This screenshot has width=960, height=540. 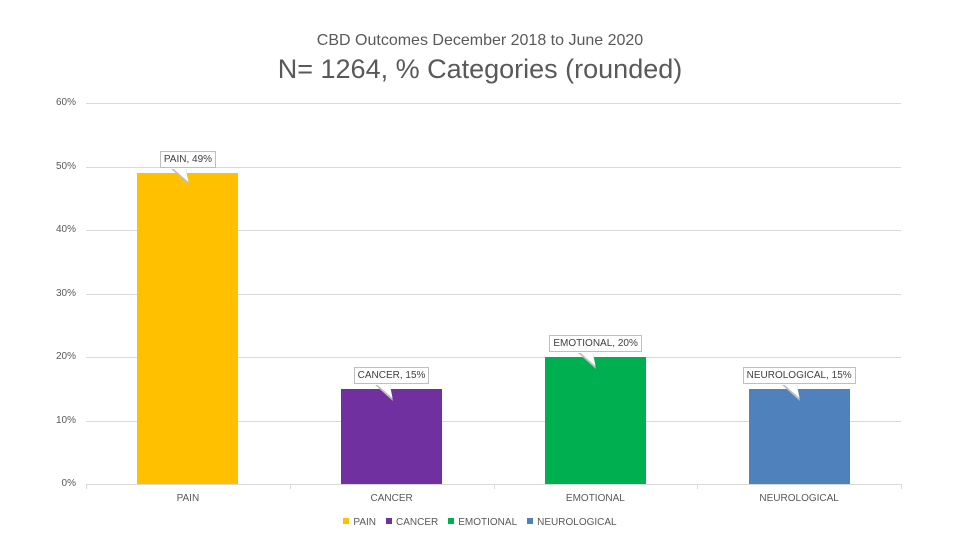 I want to click on y-tick-label: 10%, so click(x=65, y=420).